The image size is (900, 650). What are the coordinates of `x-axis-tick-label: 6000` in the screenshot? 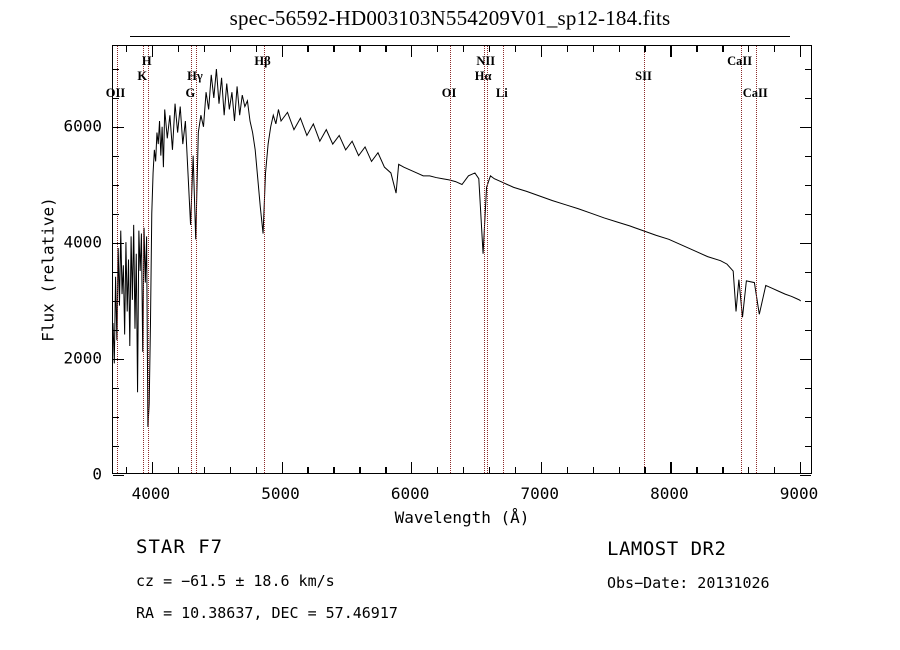 It's located at (410, 493).